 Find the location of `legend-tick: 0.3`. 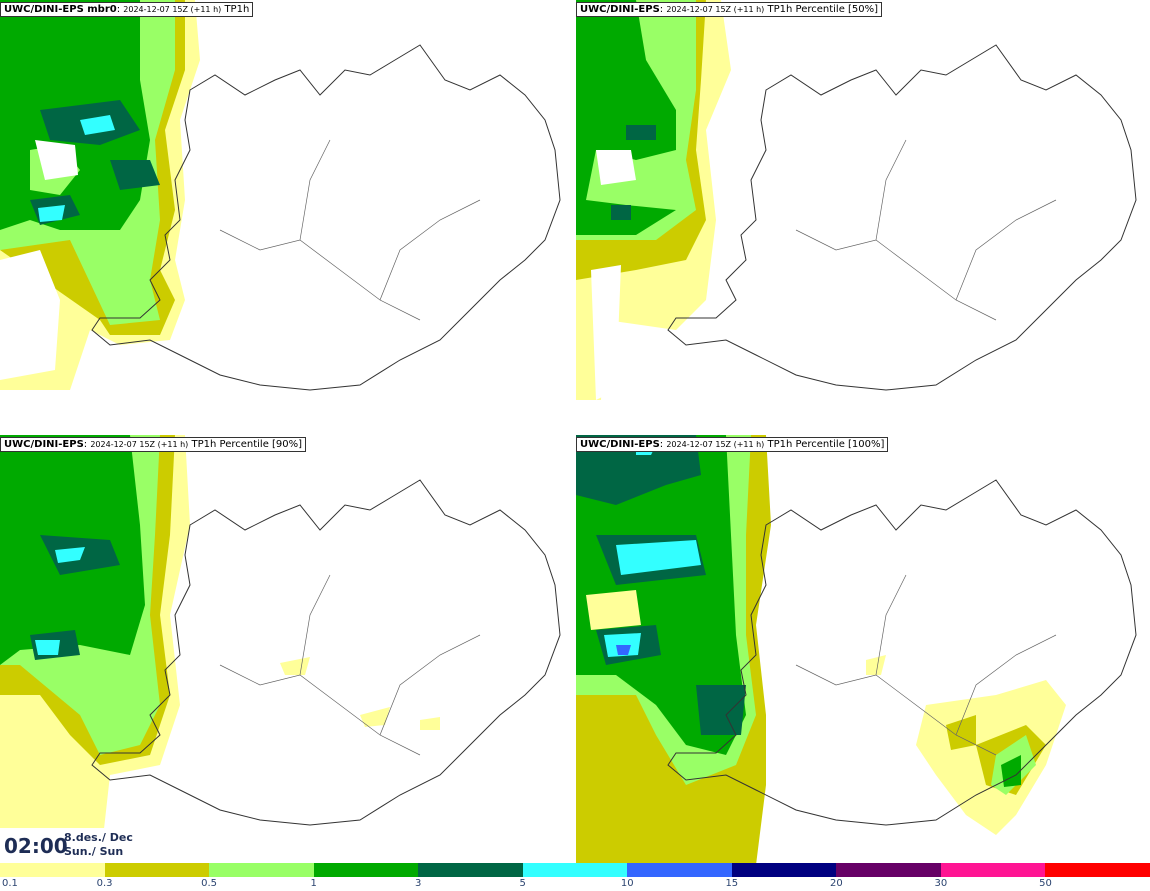

legend-tick: 0.3 is located at coordinates (104, 883).